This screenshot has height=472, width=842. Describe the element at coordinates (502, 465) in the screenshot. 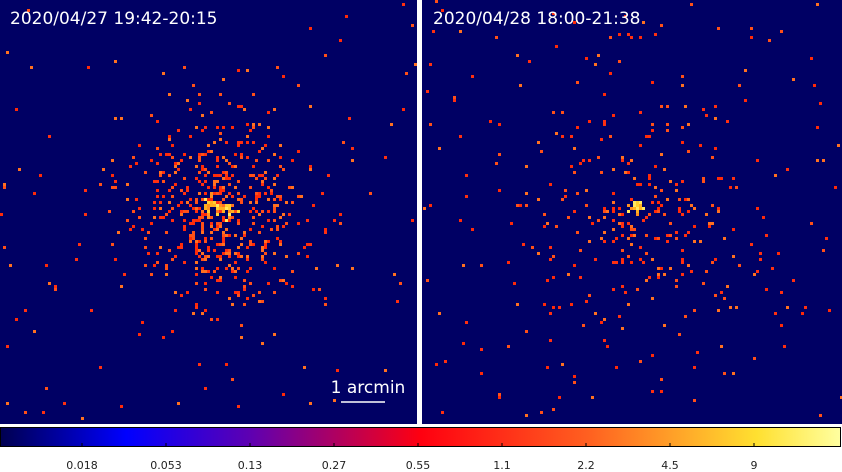

I see `colorbar-tick-label: 1.1` at that location.